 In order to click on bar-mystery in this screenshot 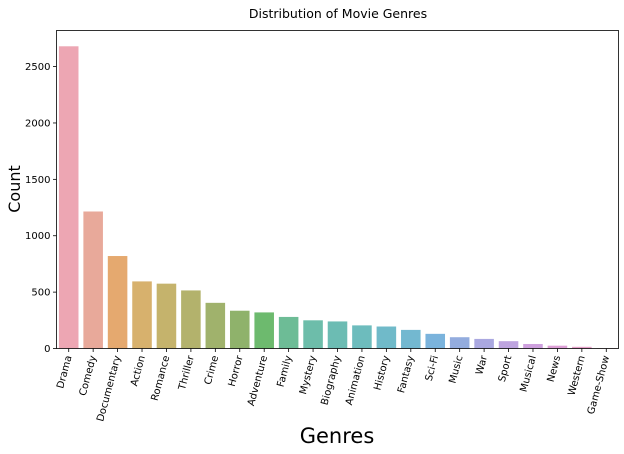, I will do `click(313, 334)`.